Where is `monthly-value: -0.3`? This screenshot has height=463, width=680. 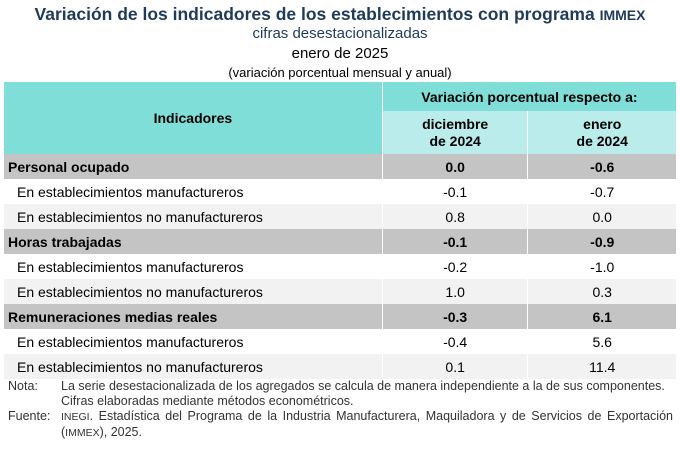 monthly-value: -0.3 is located at coordinates (454, 316).